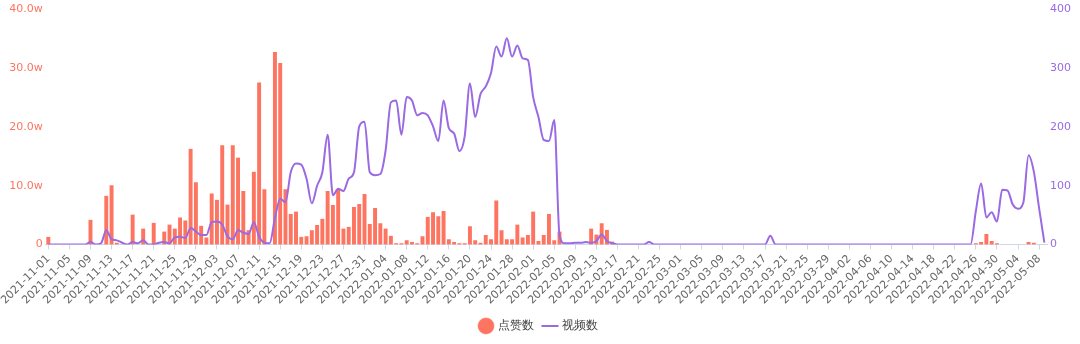 The image size is (1080, 344). What do you see at coordinates (1060, 126) in the screenshot?
I see `y2-tick-label: 200` at bounding box center [1060, 126].